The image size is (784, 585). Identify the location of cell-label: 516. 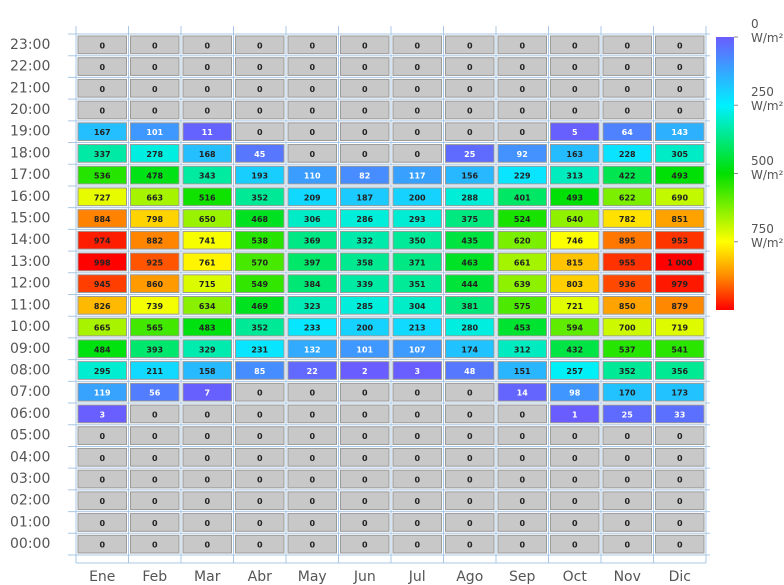
(207, 197).